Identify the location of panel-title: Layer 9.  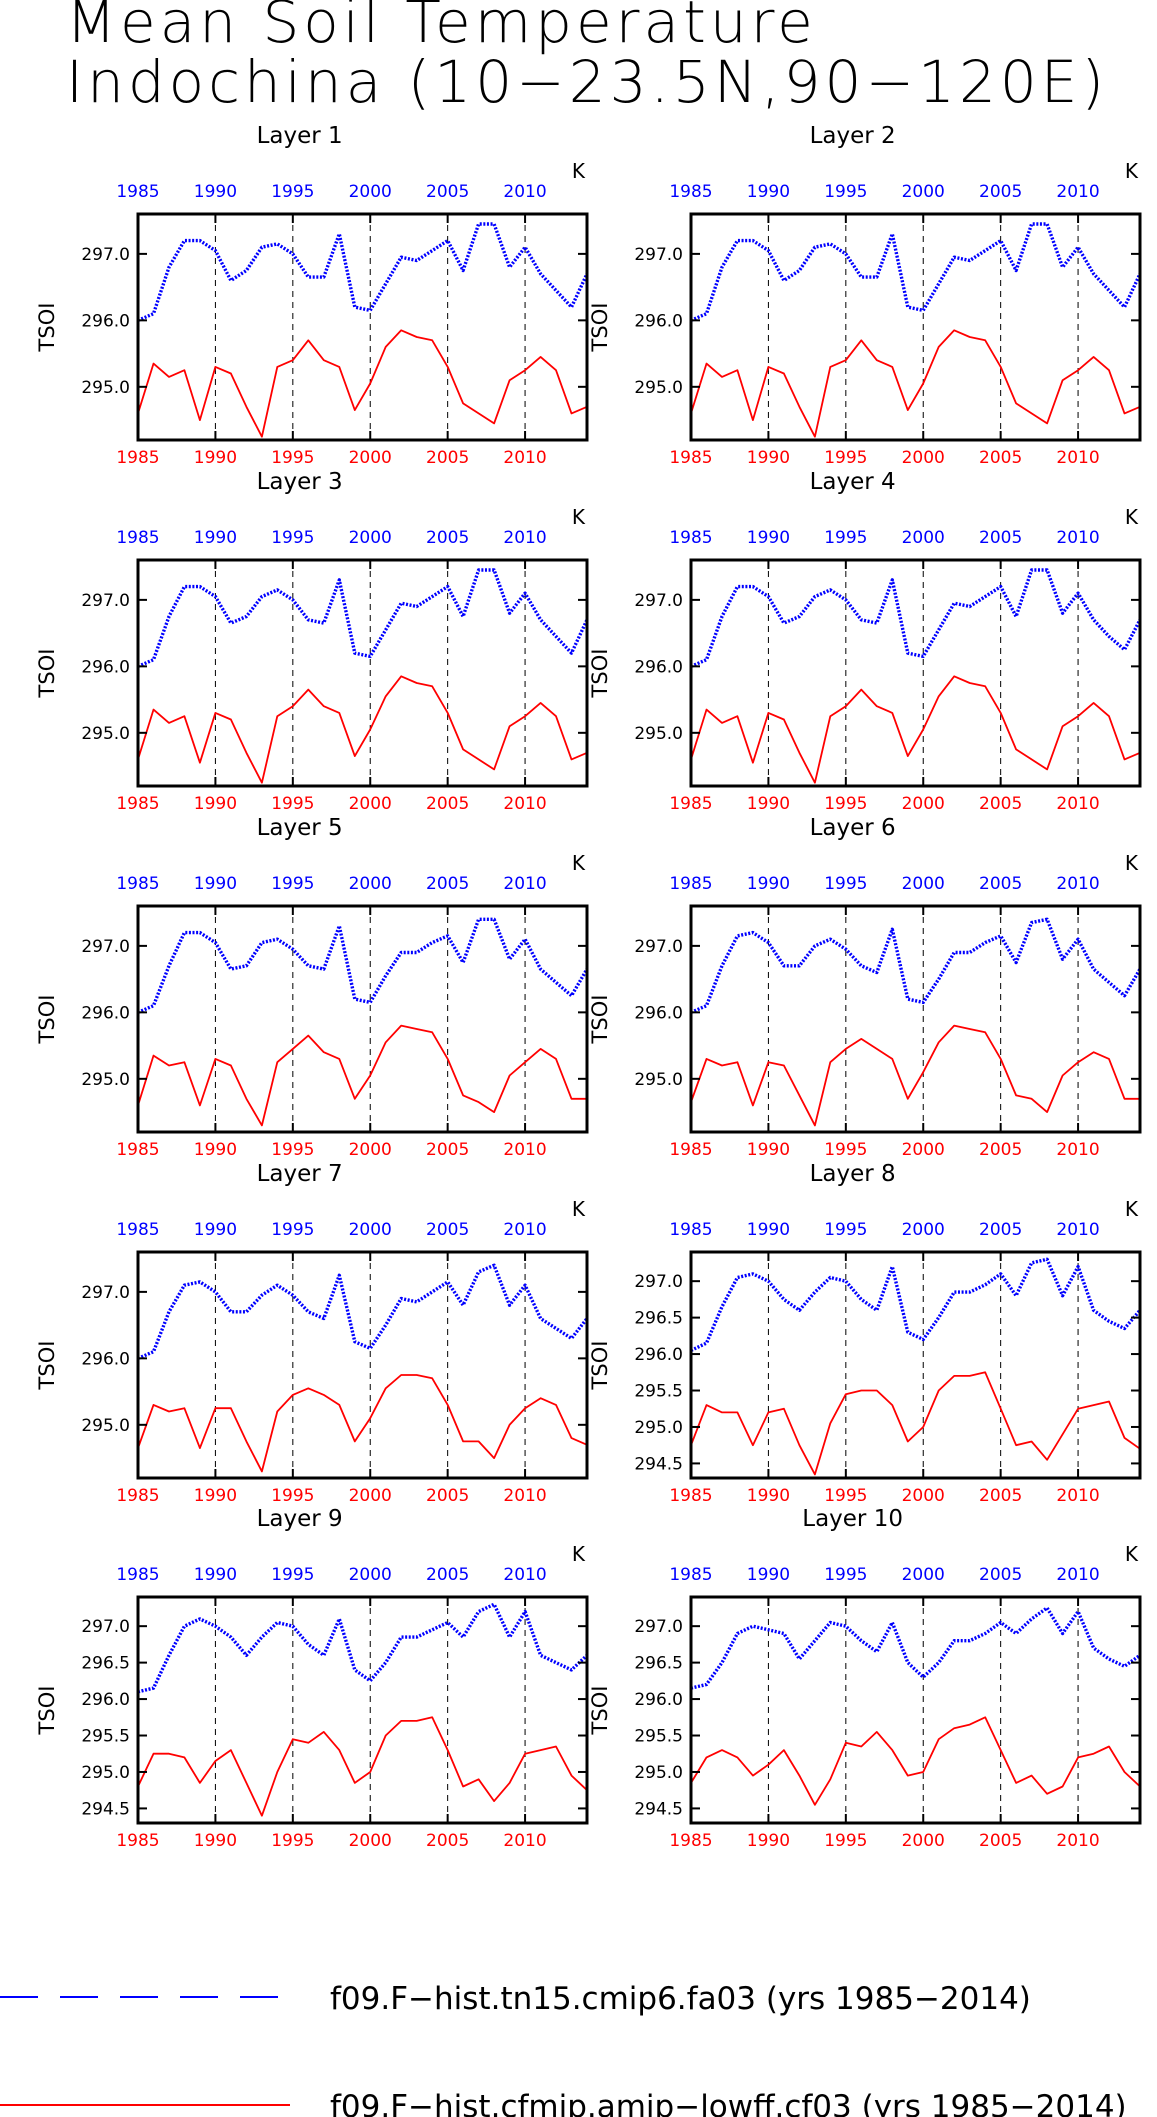
(300, 1519).